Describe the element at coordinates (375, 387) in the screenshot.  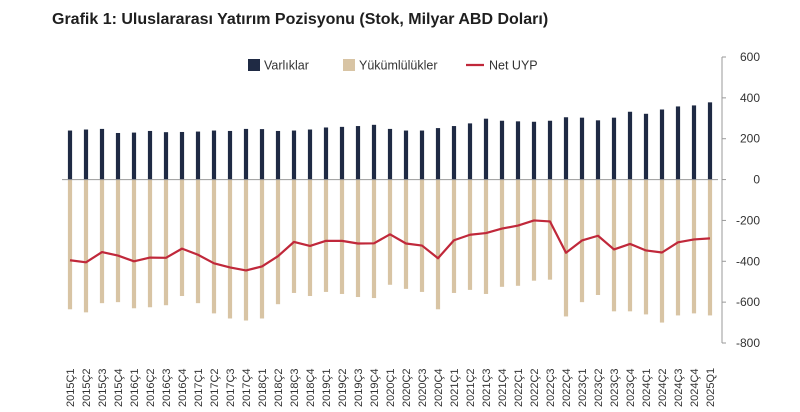
I see `x-tick-label: 2019Ç4` at that location.